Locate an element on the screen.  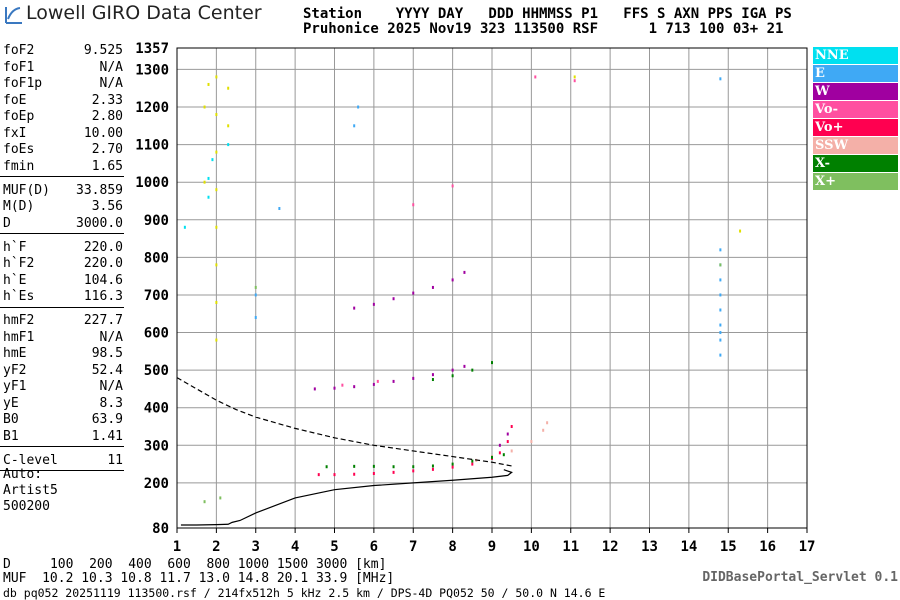
y-tick-label: 1300 is located at coordinates (152, 70).